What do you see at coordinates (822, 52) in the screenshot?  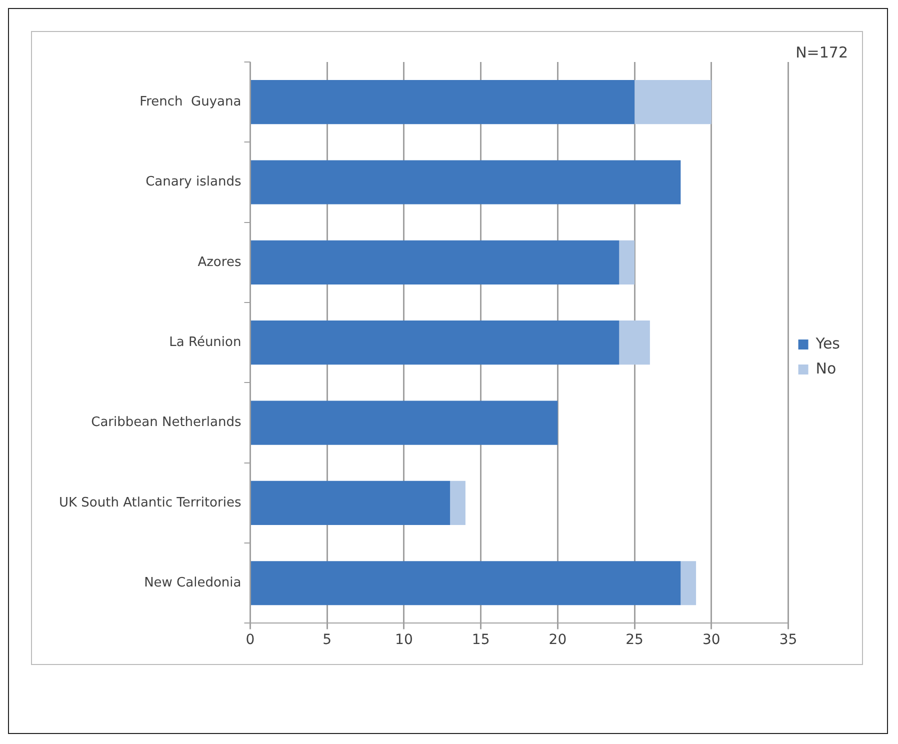 I see `text: N=172` at bounding box center [822, 52].